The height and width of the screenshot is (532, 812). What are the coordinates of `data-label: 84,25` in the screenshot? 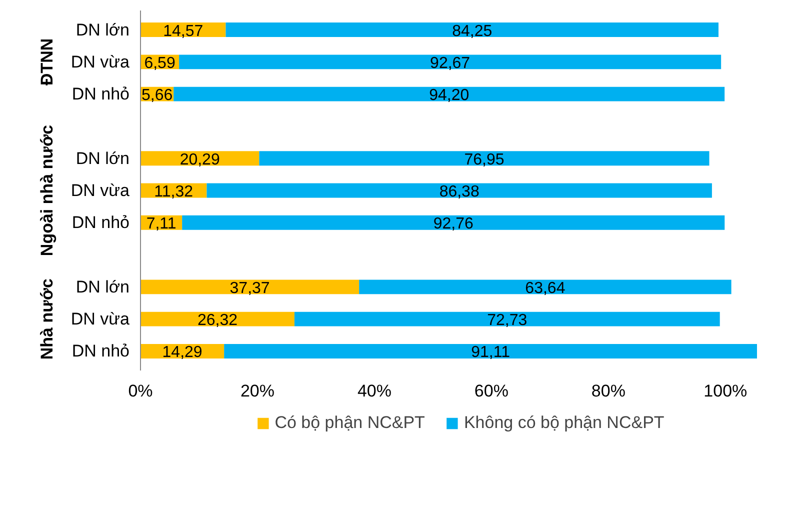 It's located at (472, 31).